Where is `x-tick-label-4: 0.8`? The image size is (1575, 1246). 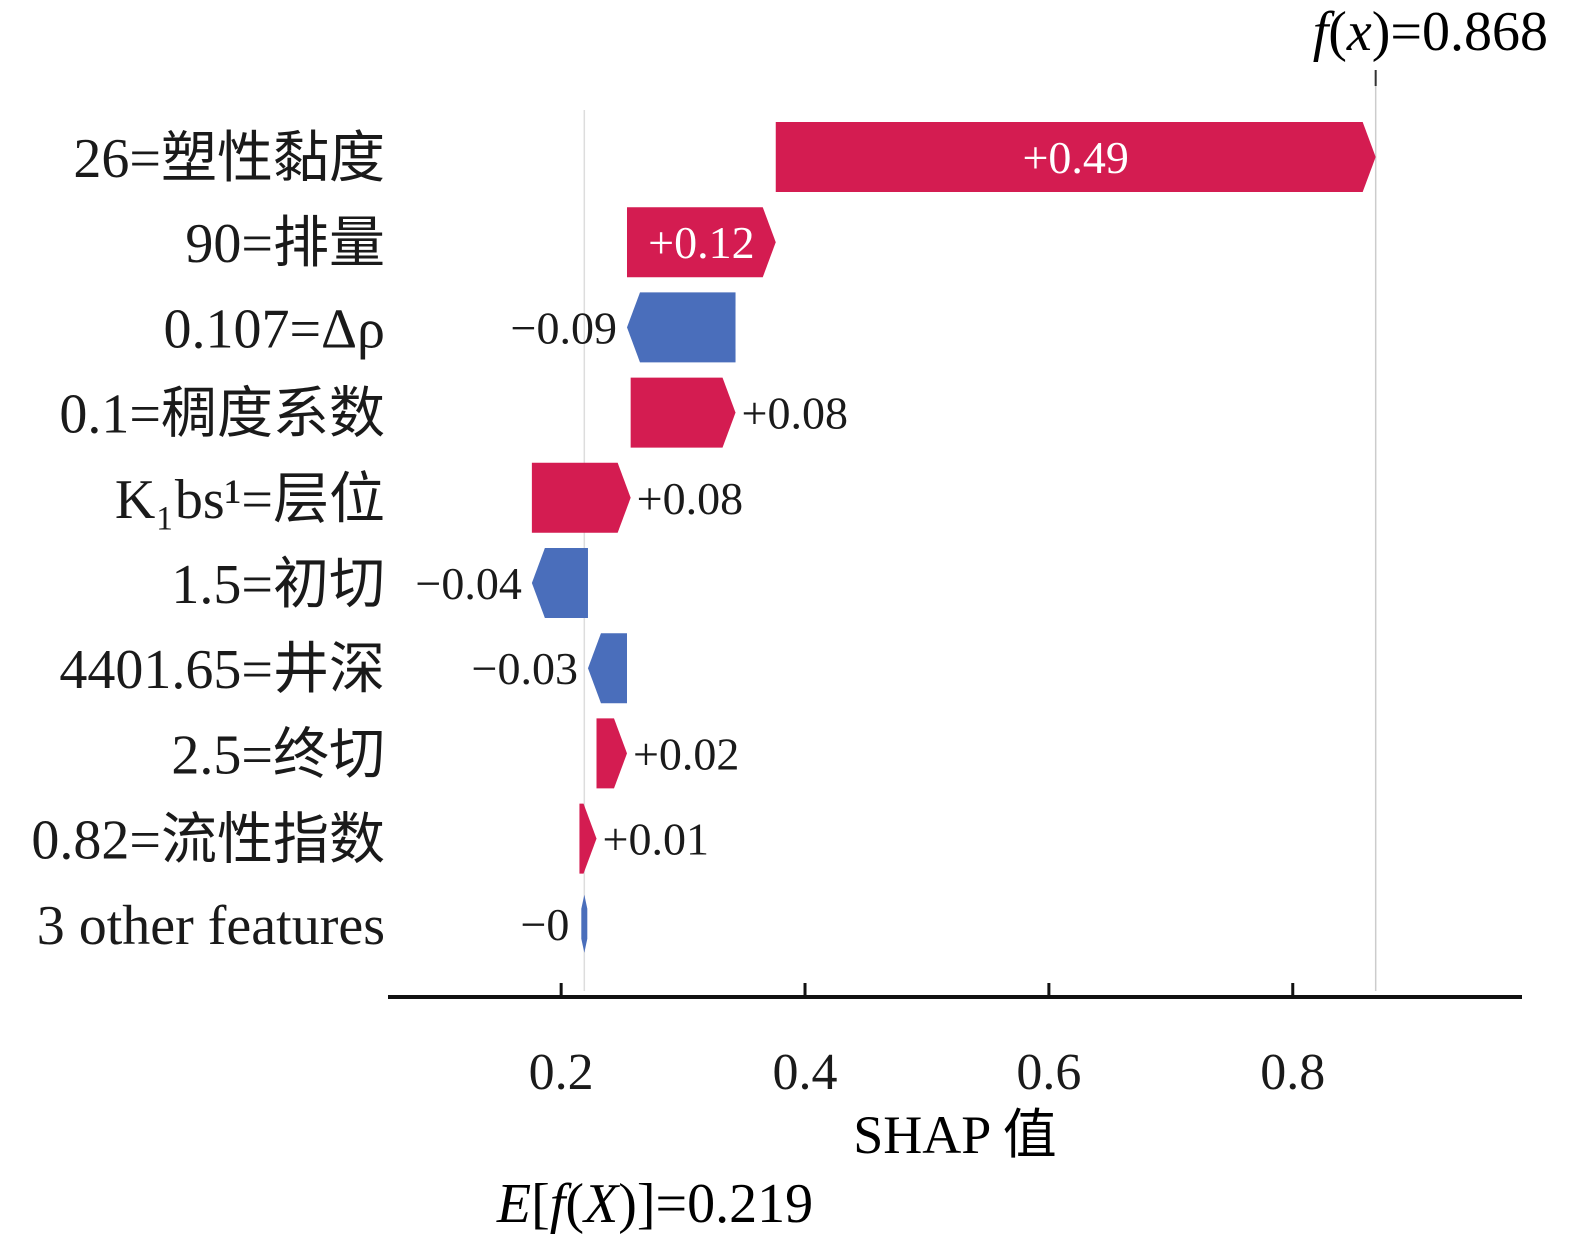
x-tick-label-4: 0.8 is located at coordinates (1292, 1072).